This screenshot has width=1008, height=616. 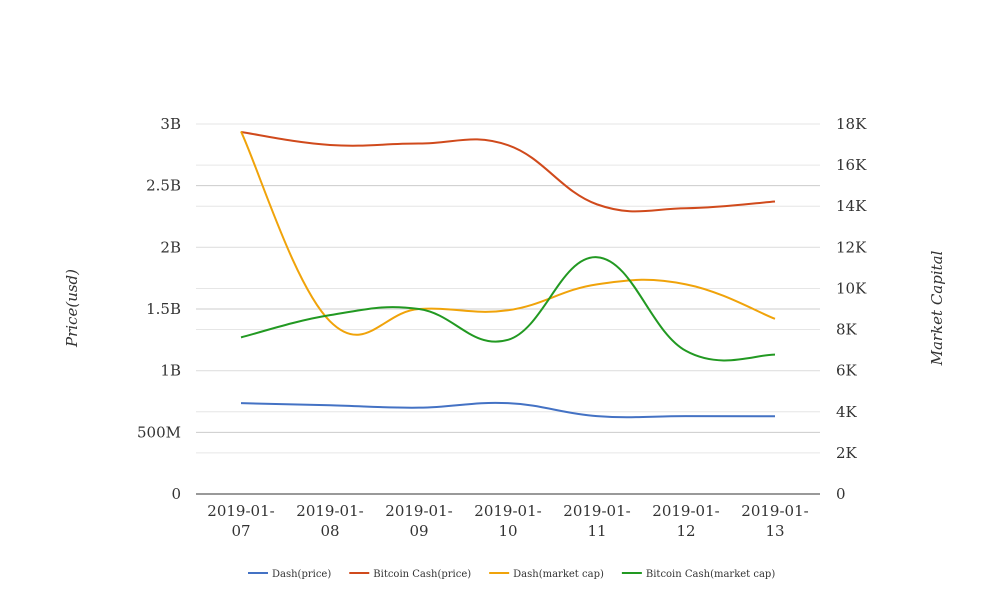 I want to click on right-axis-tick-label: 6K, so click(x=847, y=371).